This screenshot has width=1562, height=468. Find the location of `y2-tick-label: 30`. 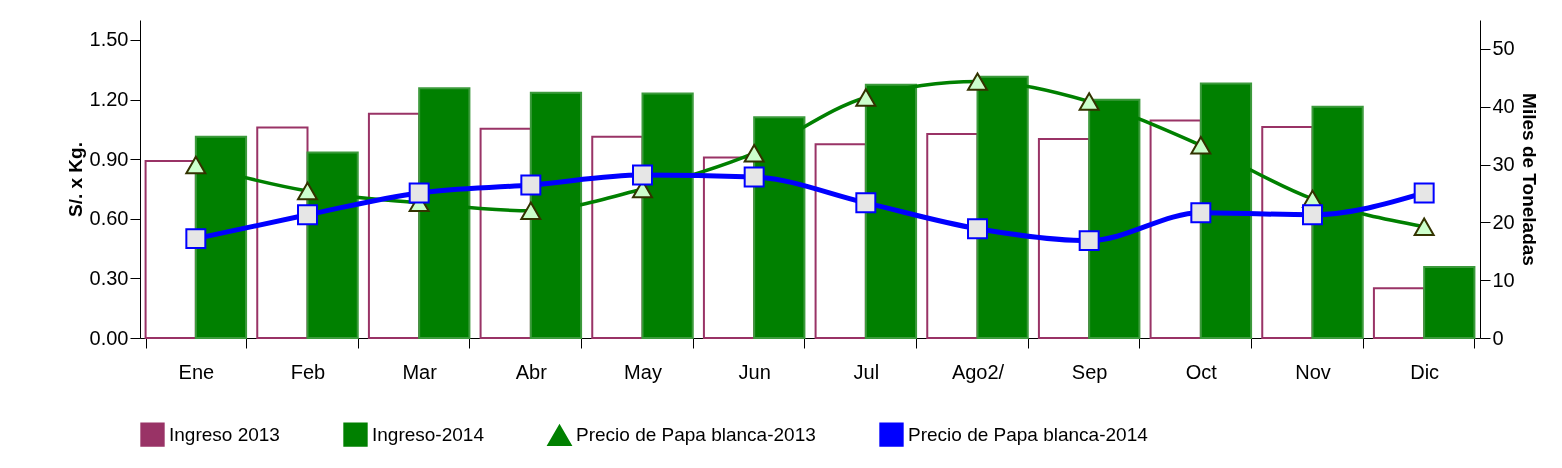

y2-tick-label: 30 is located at coordinates (1503, 164).